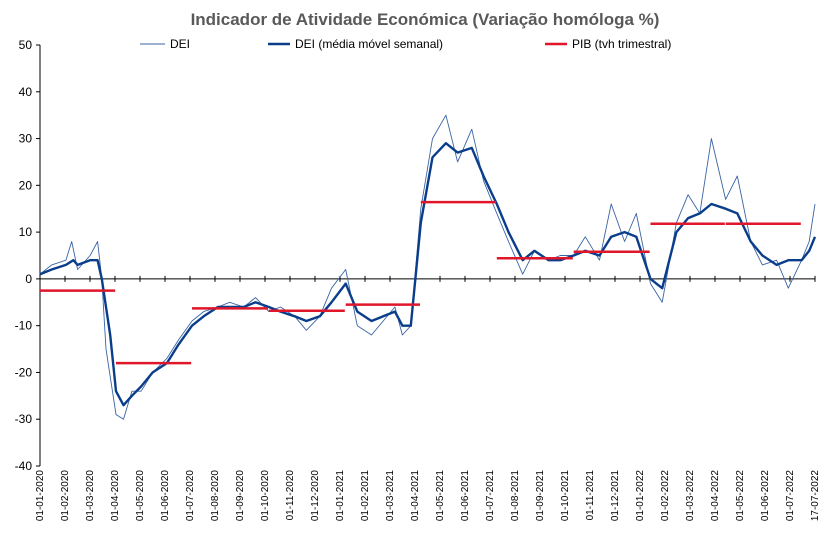 This screenshot has width=827, height=542. I want to click on y-tick-label: 0, so click(28, 279).